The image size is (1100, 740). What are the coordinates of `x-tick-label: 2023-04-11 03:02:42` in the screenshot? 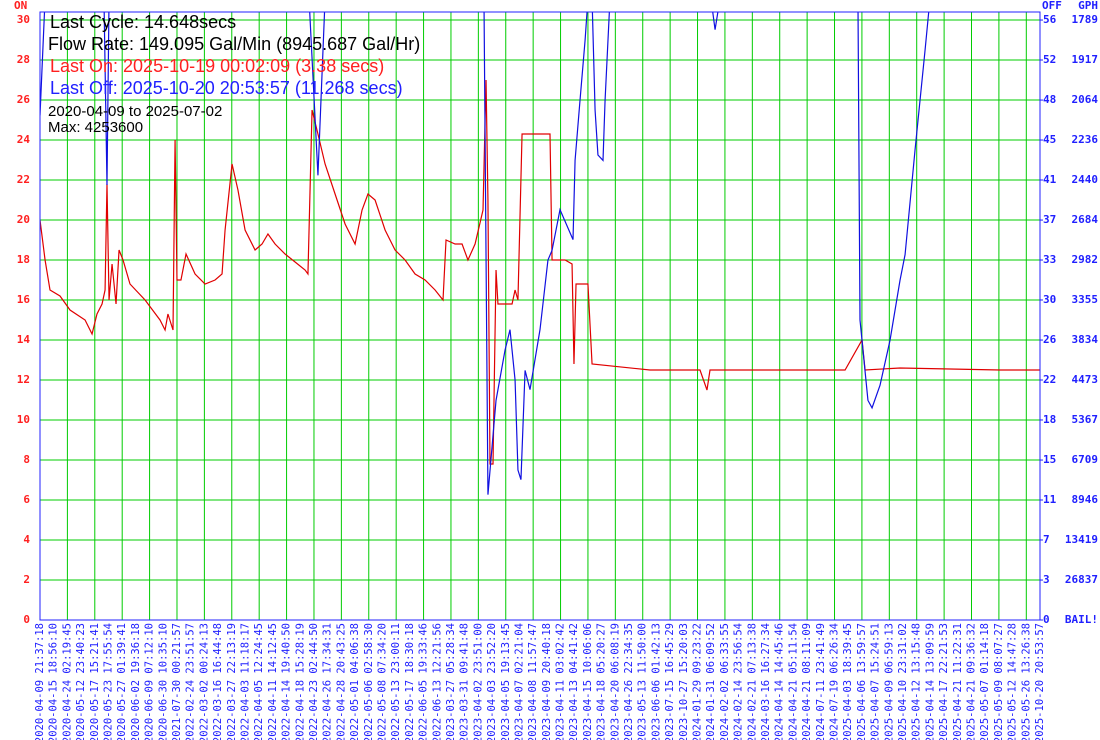 It's located at (561, 681).